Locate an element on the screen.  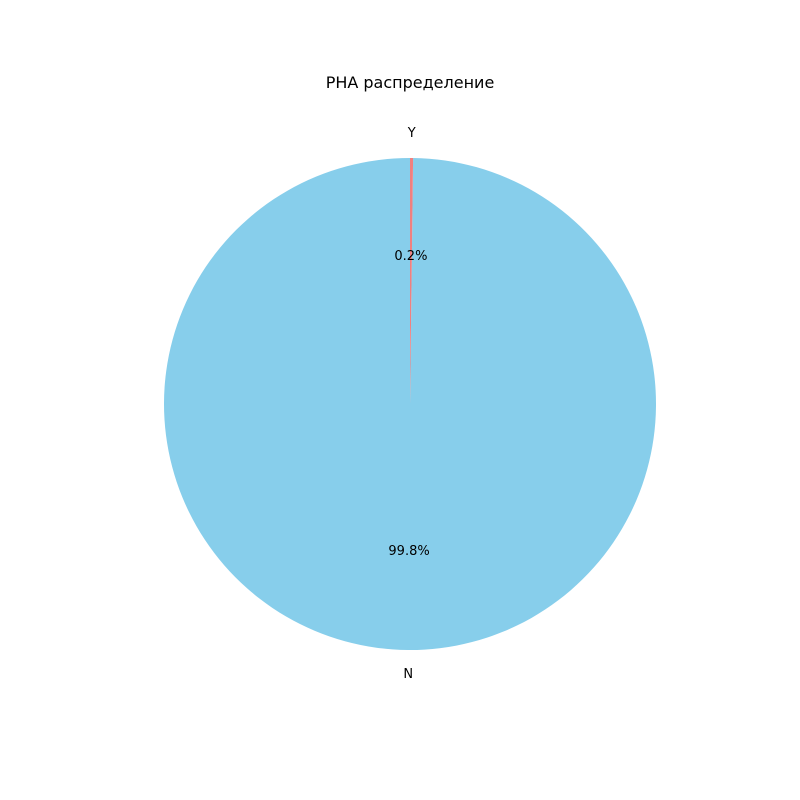
pie-labels: N 99.8% Y 0.2% is located at coordinates (408, 404).